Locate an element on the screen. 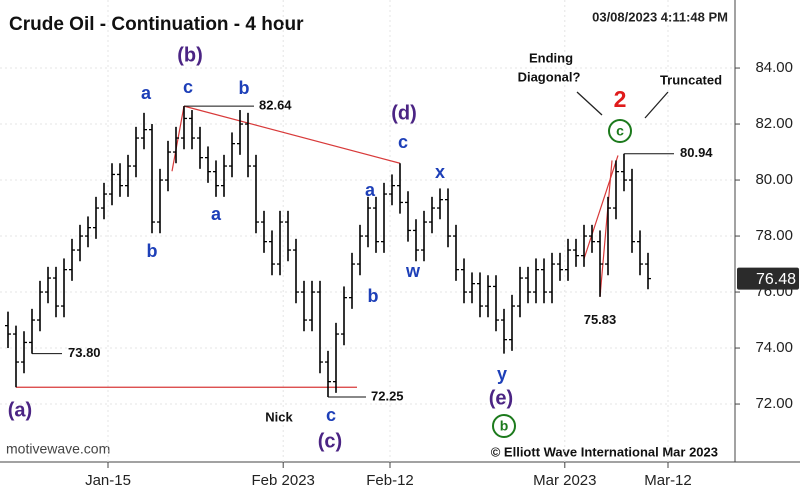  wave-label: (a) is located at coordinates (20, 410).